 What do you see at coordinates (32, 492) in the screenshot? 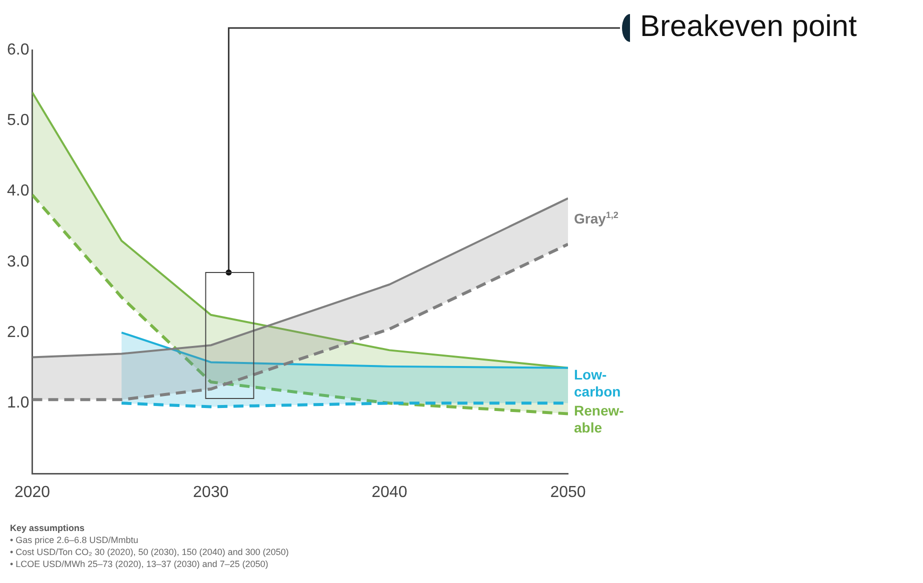
I see `x-tick-label: 2020` at bounding box center [32, 492].